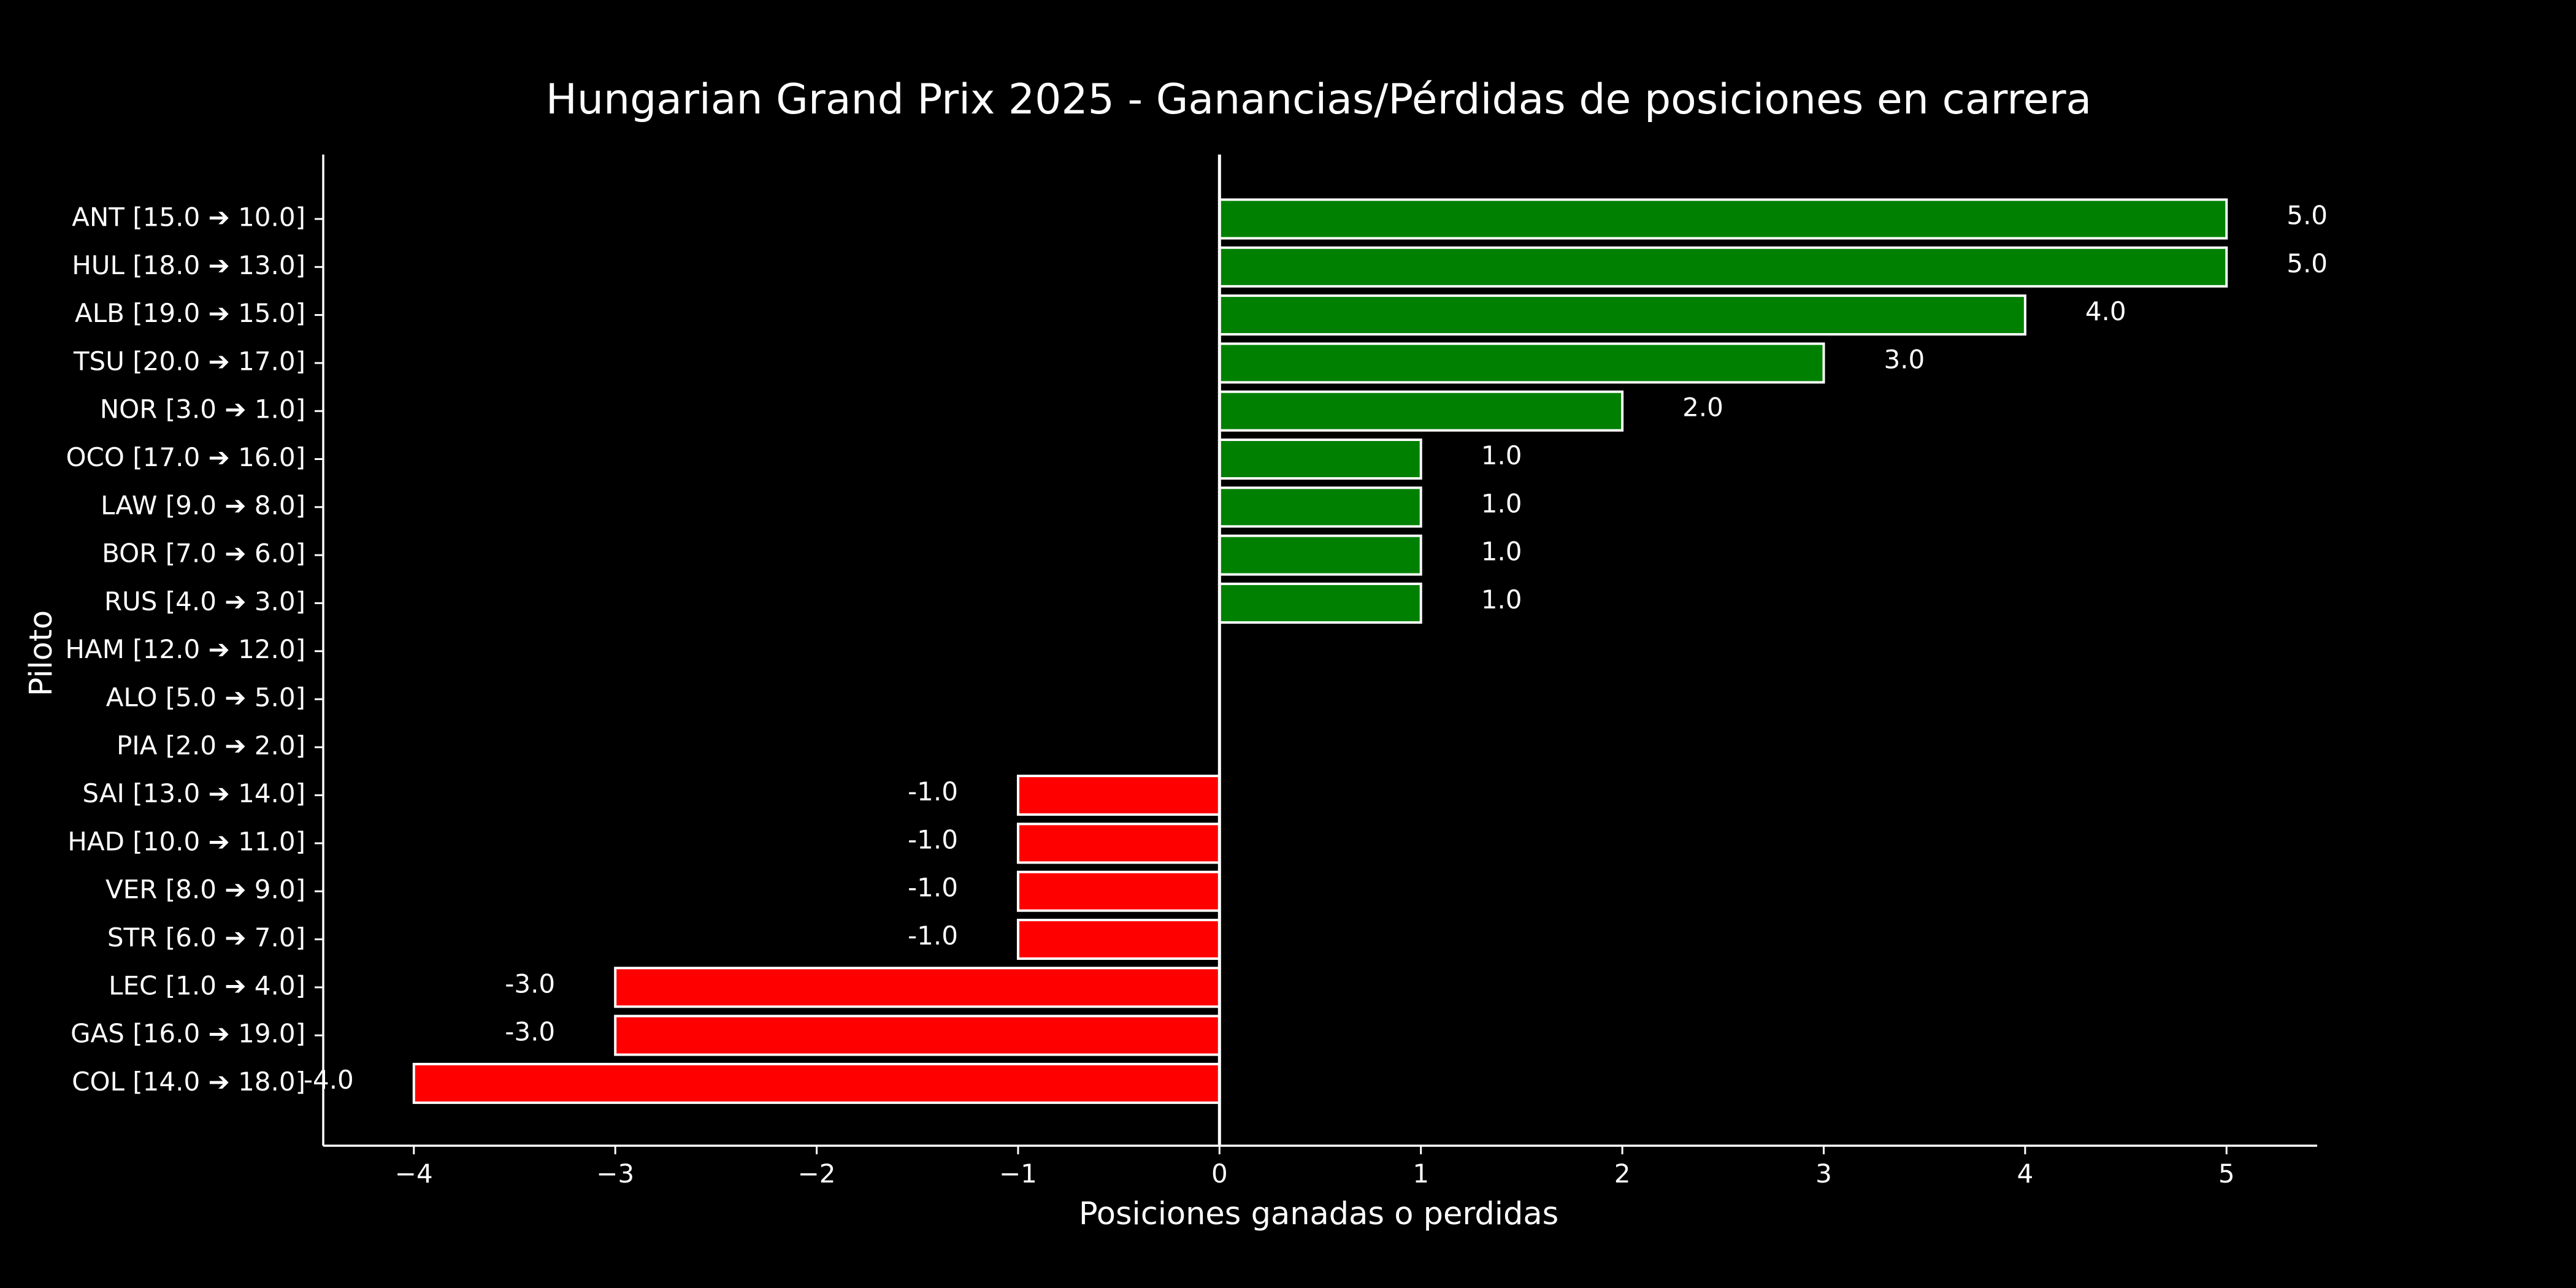  What do you see at coordinates (205, 698) in the screenshot?
I see `y-tick-label: ALO [5.0 ➔ 5.0]` at bounding box center [205, 698].